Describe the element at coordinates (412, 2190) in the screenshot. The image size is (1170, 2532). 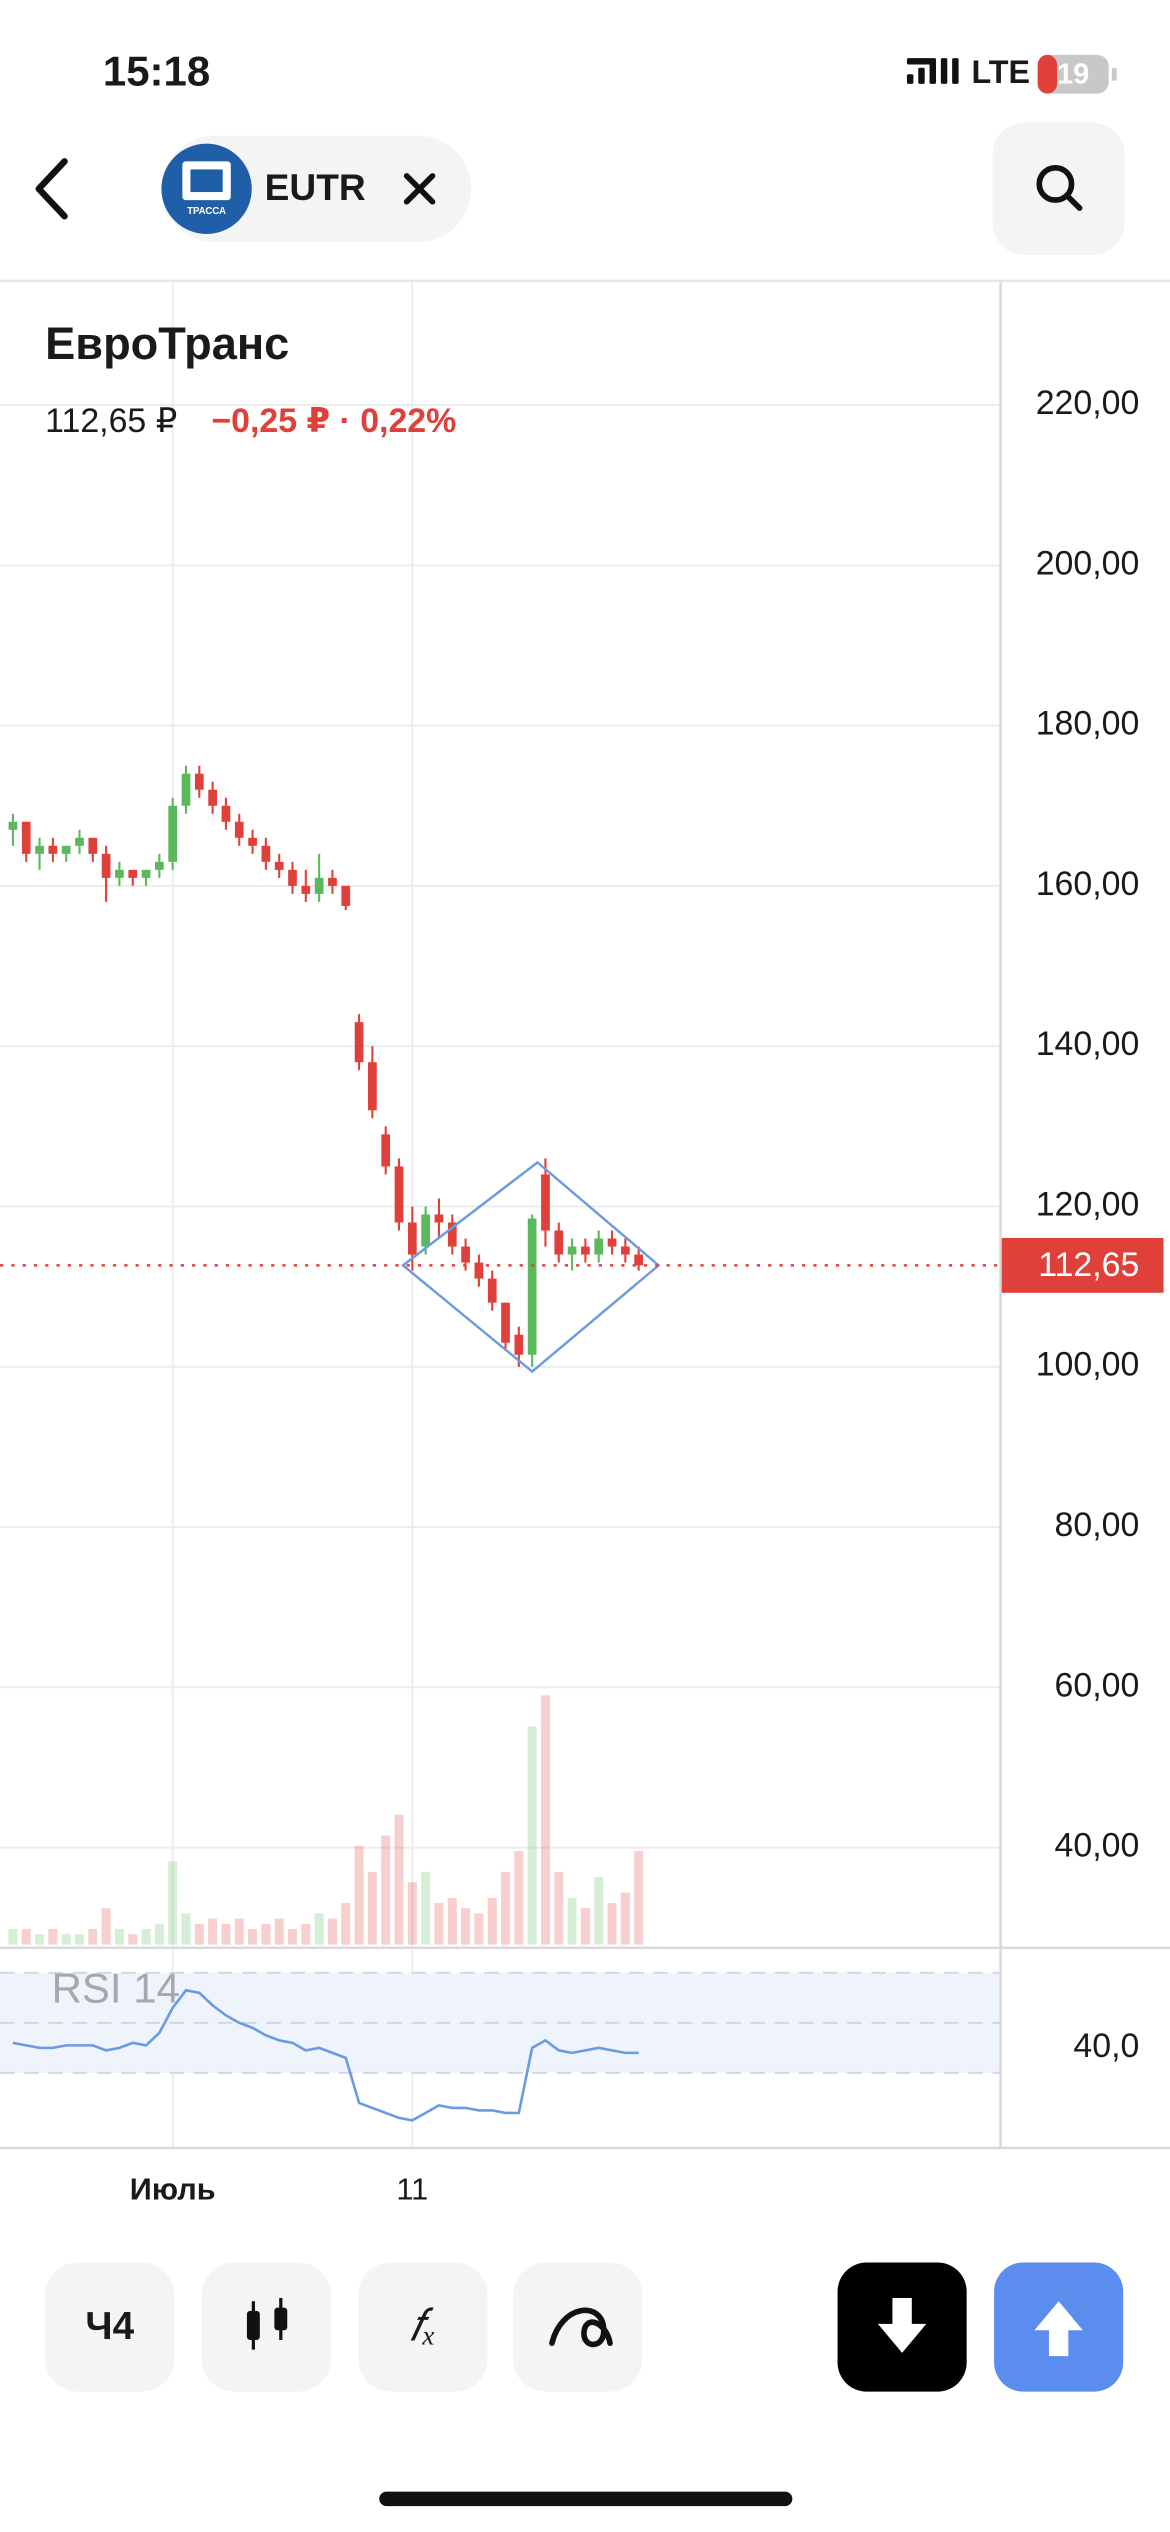
I see `x-tick-label: 11` at that location.